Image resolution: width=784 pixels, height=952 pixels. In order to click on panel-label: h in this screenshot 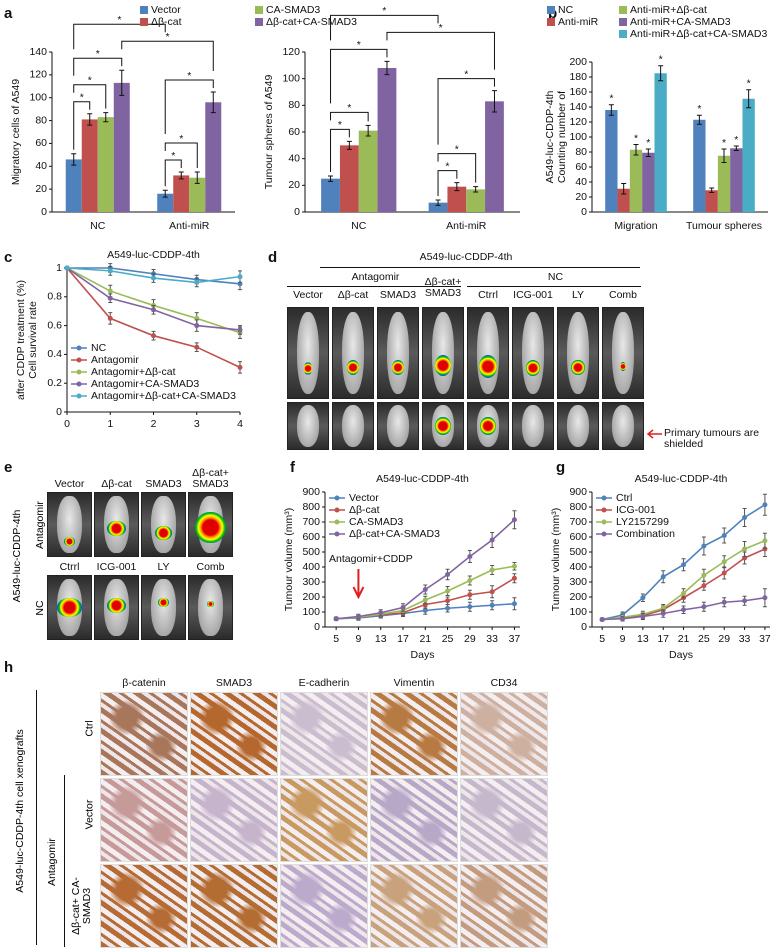, I will do `click(8, 667)`.